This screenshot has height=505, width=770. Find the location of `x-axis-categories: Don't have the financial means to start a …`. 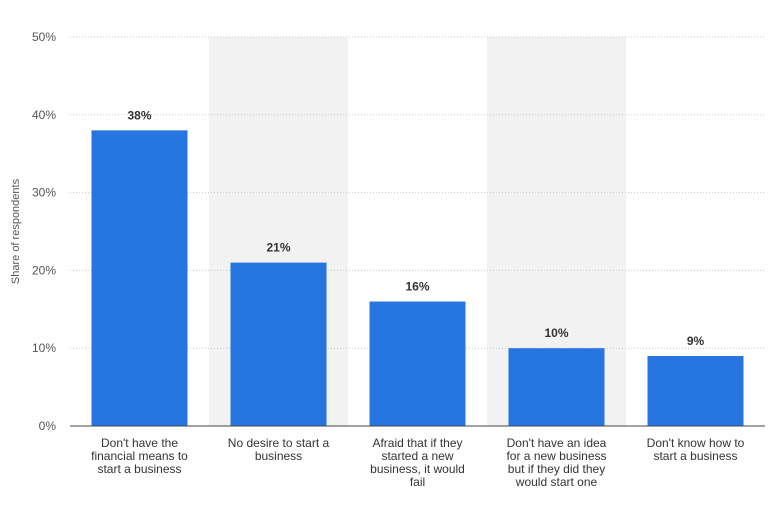

x-axis-categories: Don't have the financial means to start a … is located at coordinates (418, 462).